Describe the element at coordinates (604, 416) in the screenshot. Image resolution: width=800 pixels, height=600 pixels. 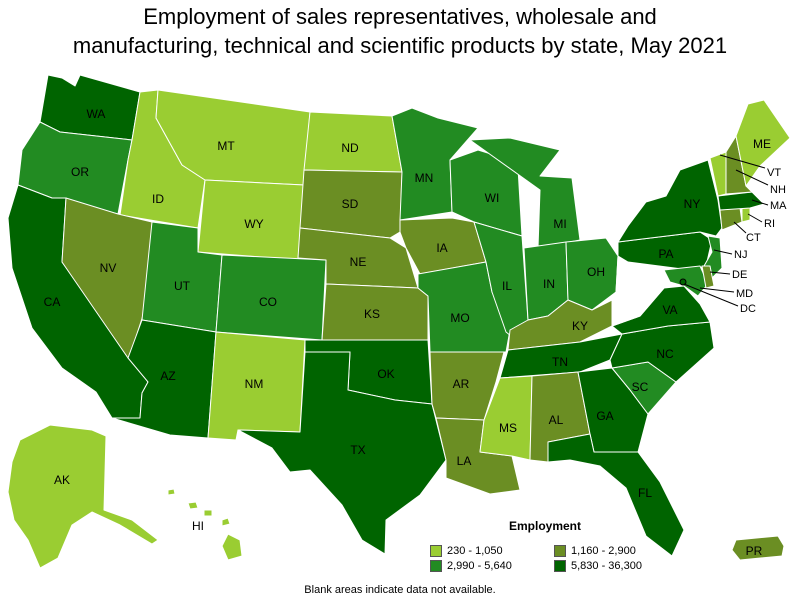
I see `label-ga: GA` at that location.